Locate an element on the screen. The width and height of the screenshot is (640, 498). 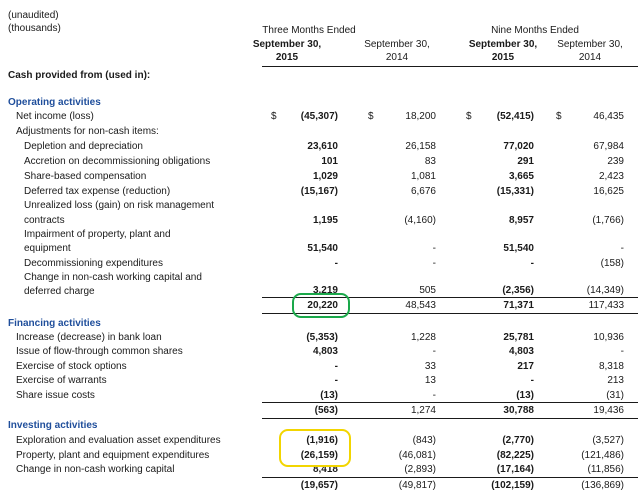
cell-value: (82,225) is located at coordinates (515, 455).